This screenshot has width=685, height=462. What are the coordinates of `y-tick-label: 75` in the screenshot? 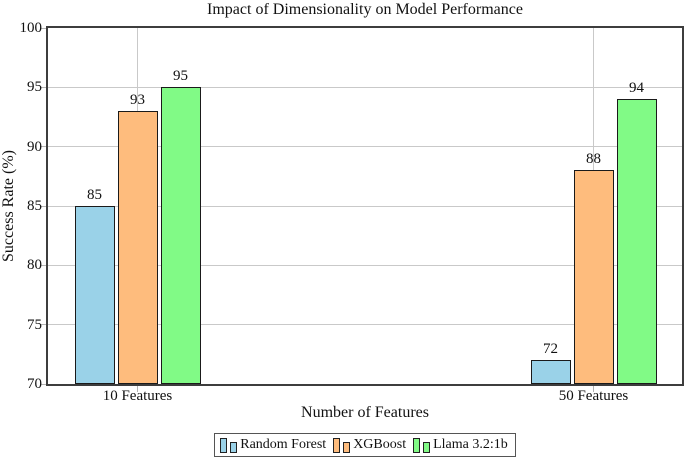 It's located at (34, 324).